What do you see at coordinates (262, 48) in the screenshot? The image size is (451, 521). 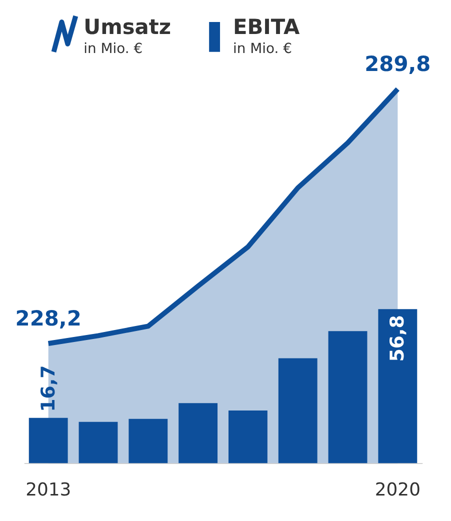 I see `y2-axis-title: in Mio. €` at bounding box center [262, 48].